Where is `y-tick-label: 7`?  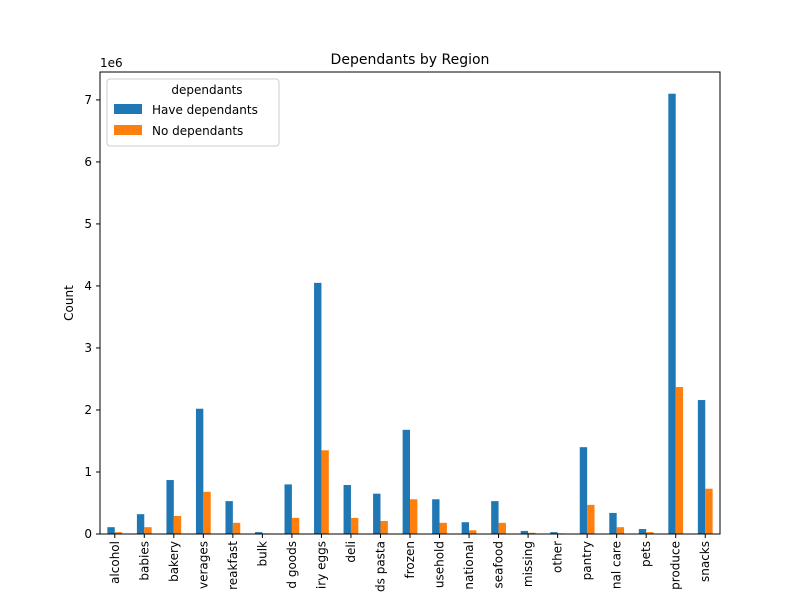 y-tick-label: 7 is located at coordinates (88, 100).